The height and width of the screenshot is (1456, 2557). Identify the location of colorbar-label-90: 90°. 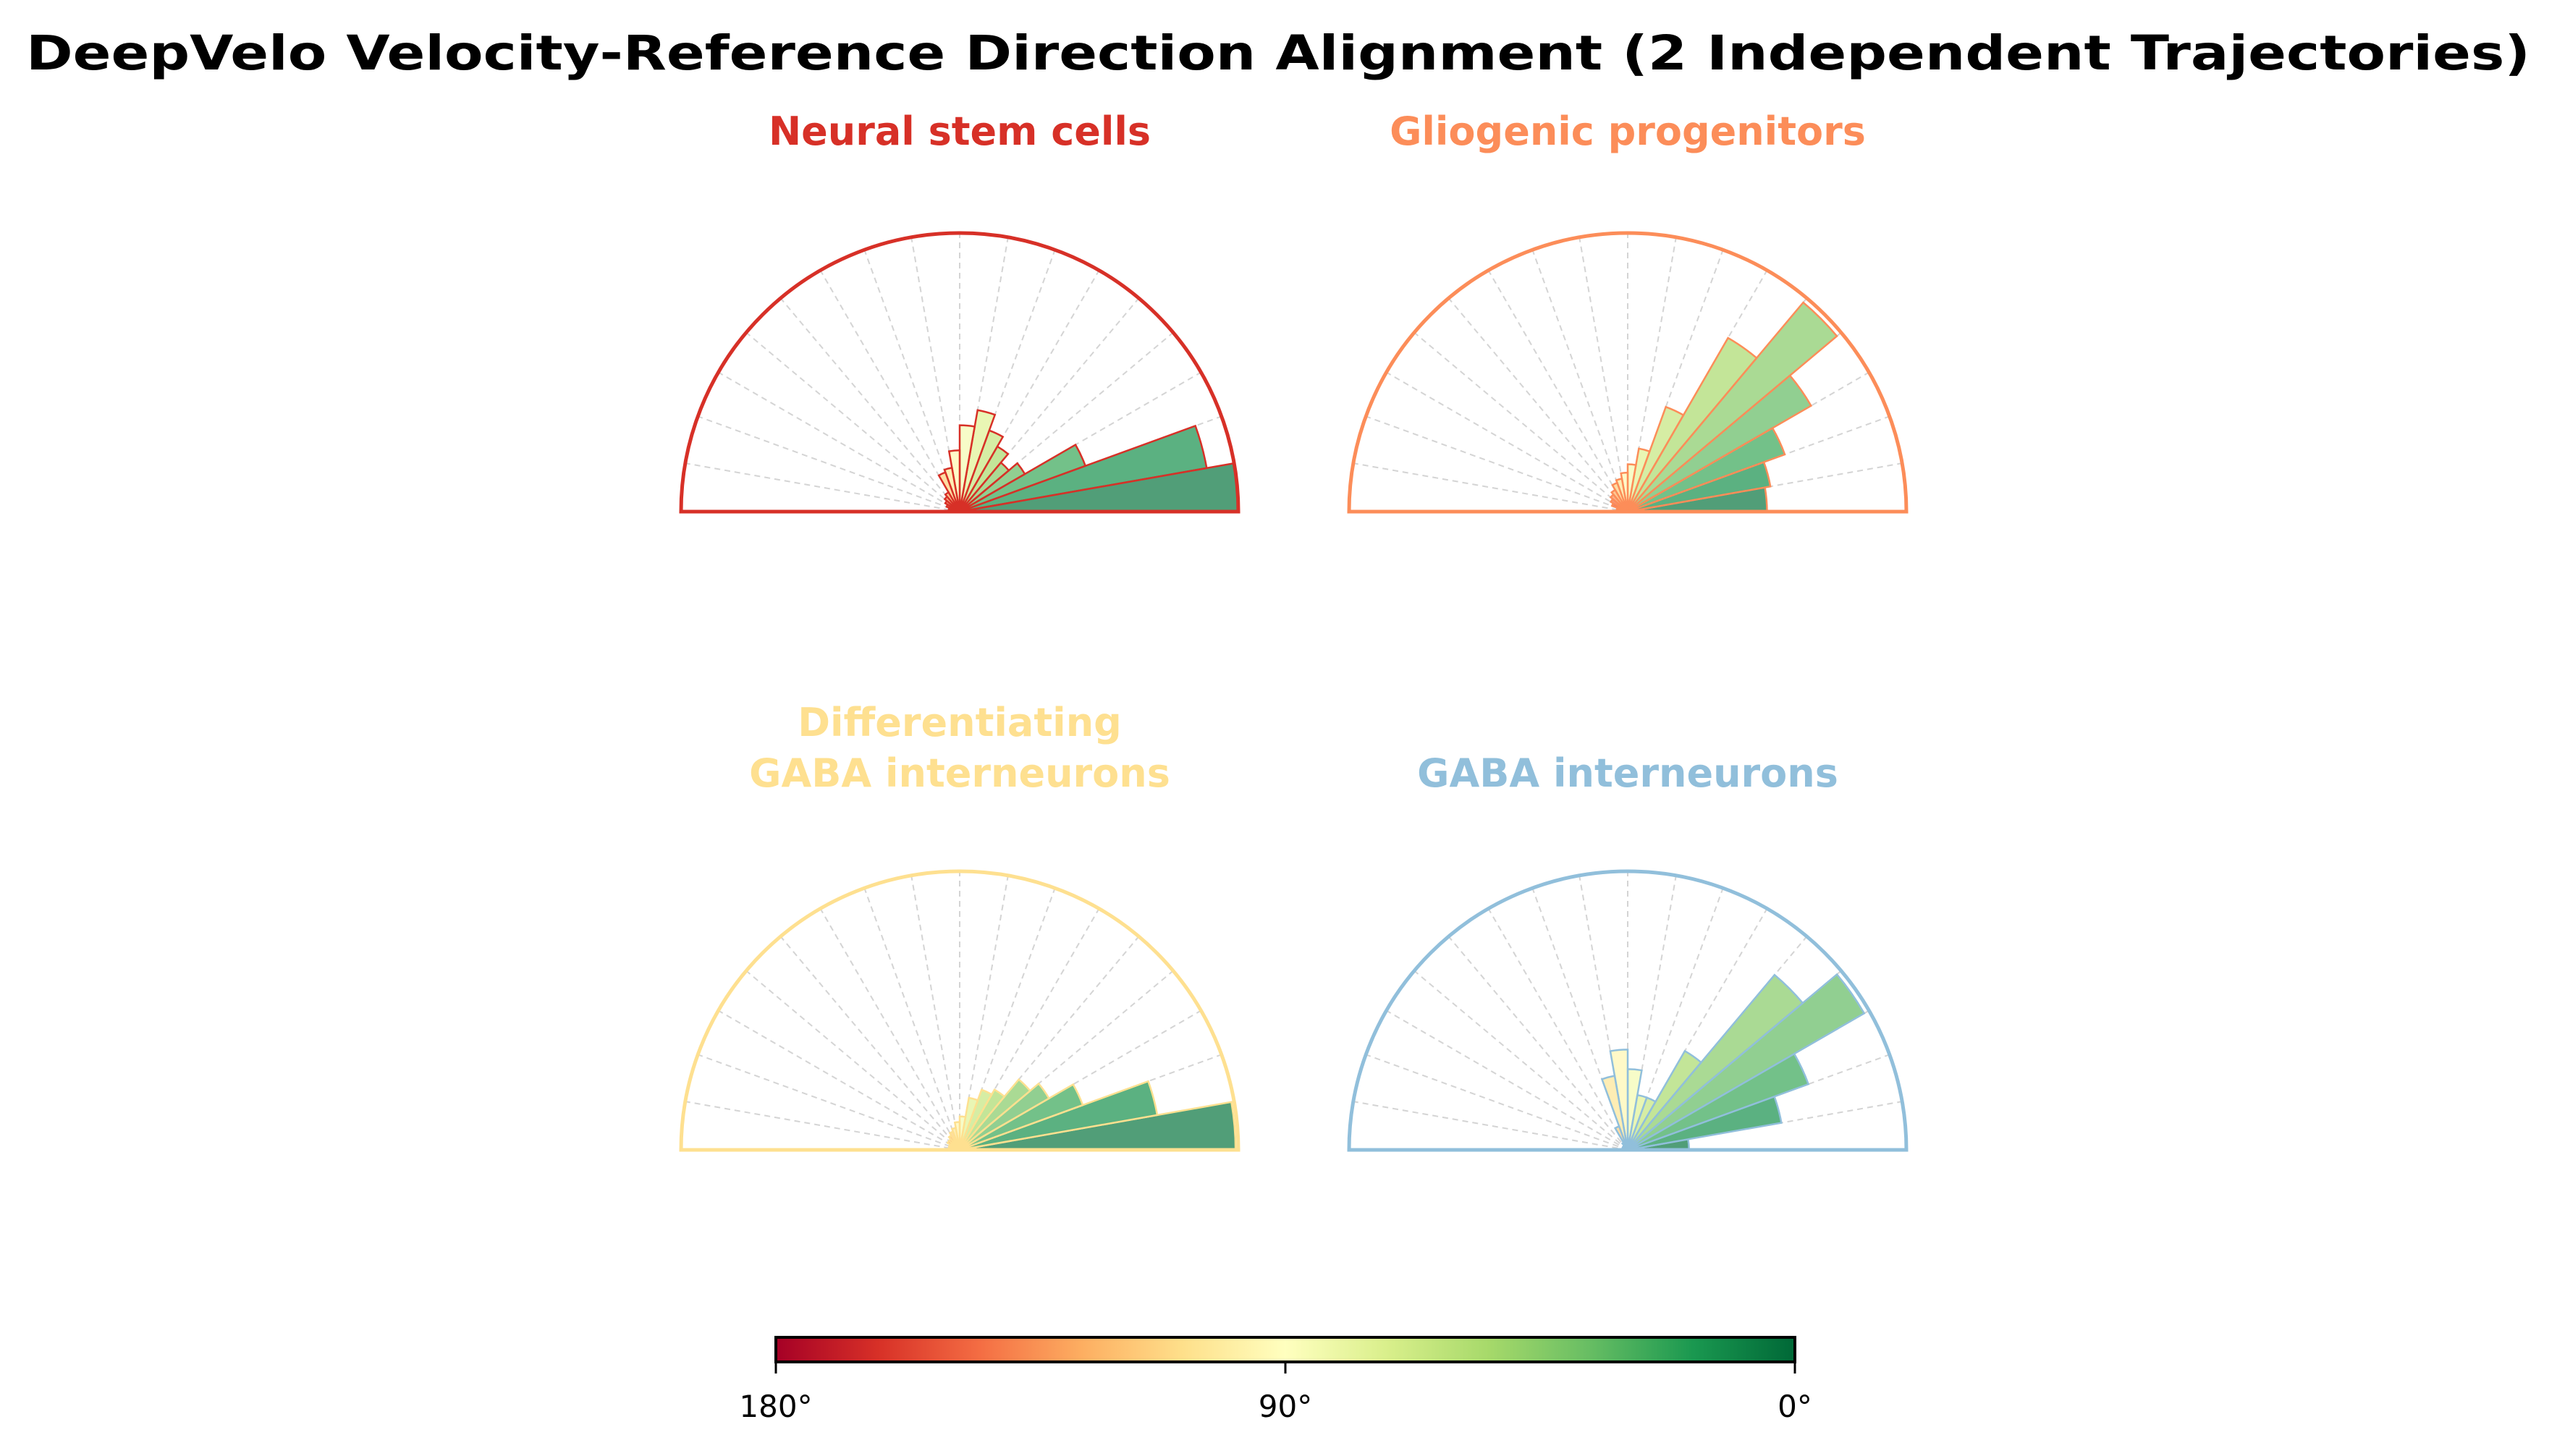
(1285, 1406).